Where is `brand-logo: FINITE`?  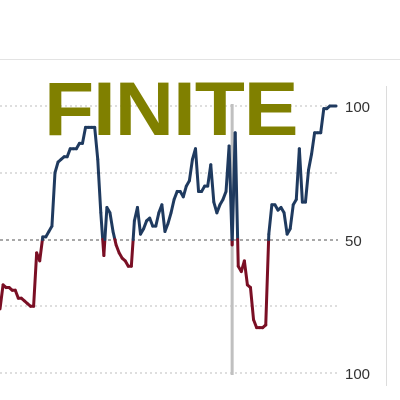 brand-logo: FINITE is located at coordinates (171, 109).